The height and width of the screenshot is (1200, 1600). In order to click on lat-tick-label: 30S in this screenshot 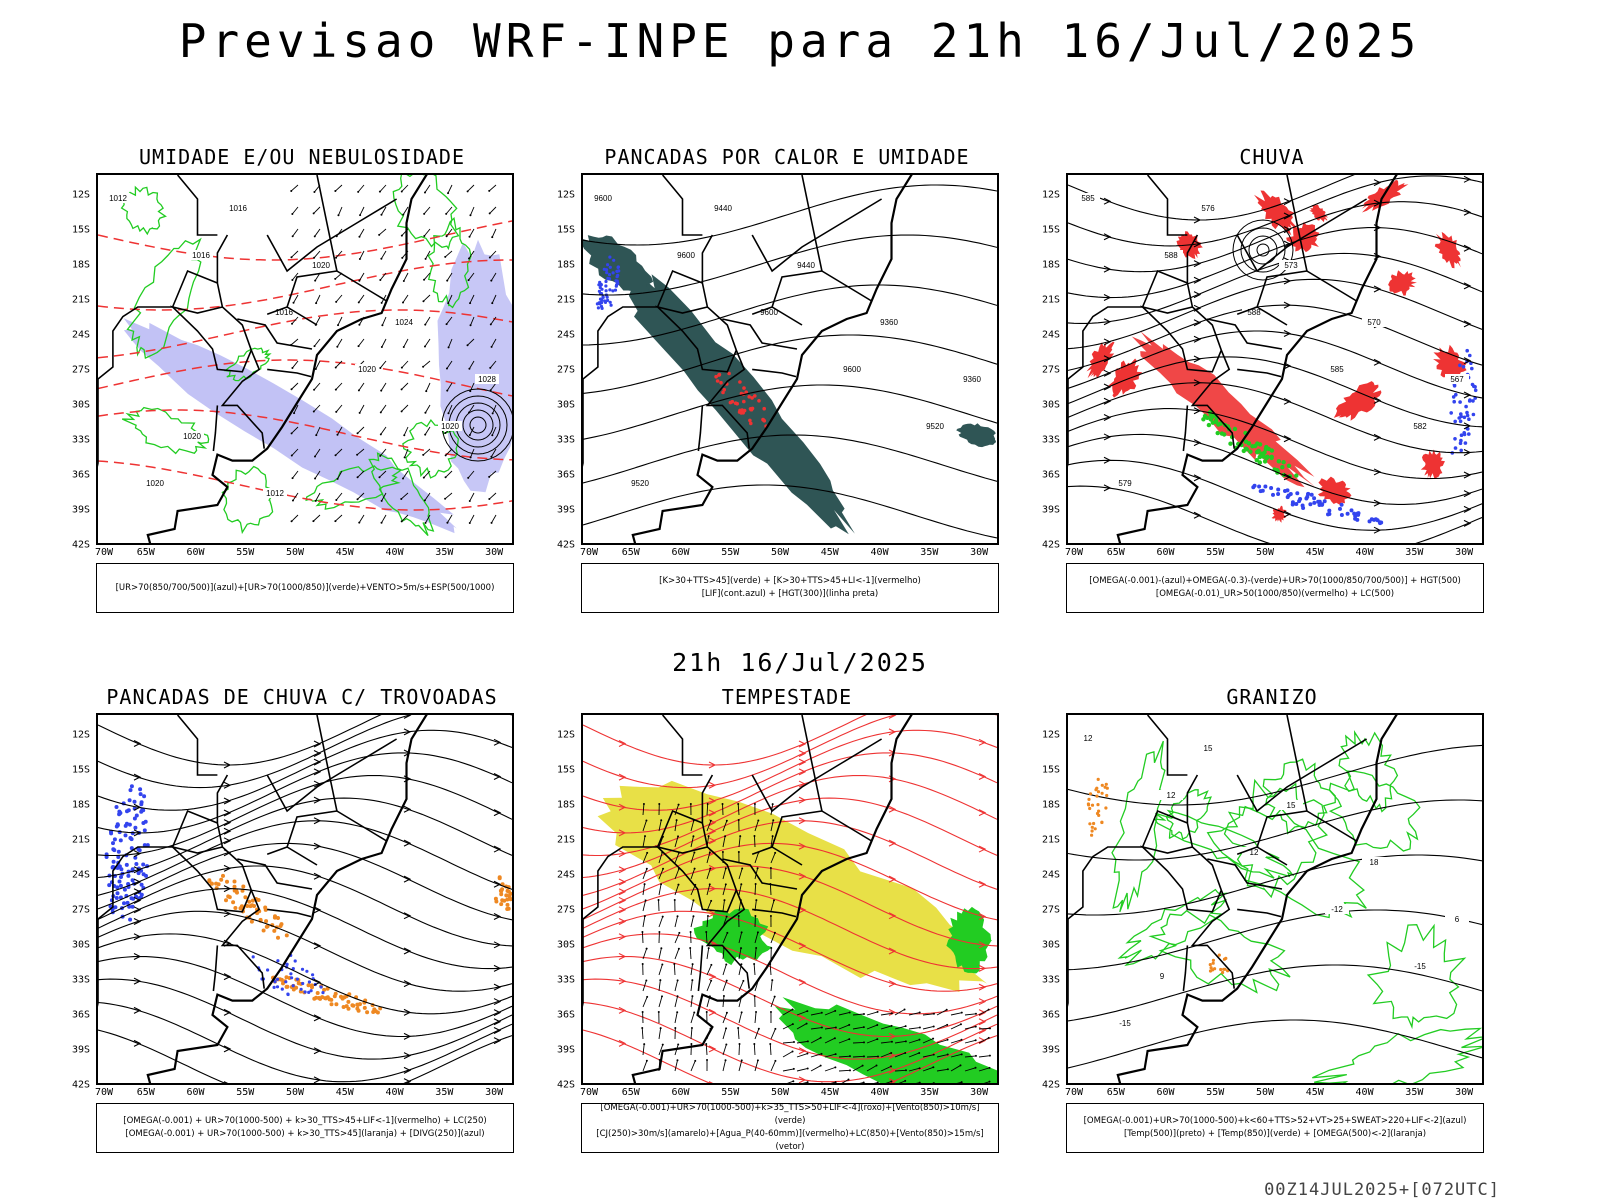, I will do `click(1050, 945)`.